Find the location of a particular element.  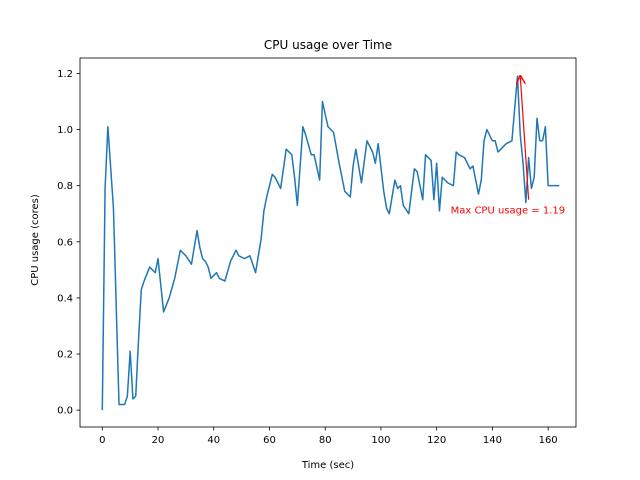

y-tick-label: 0.0 is located at coordinates (65, 411).